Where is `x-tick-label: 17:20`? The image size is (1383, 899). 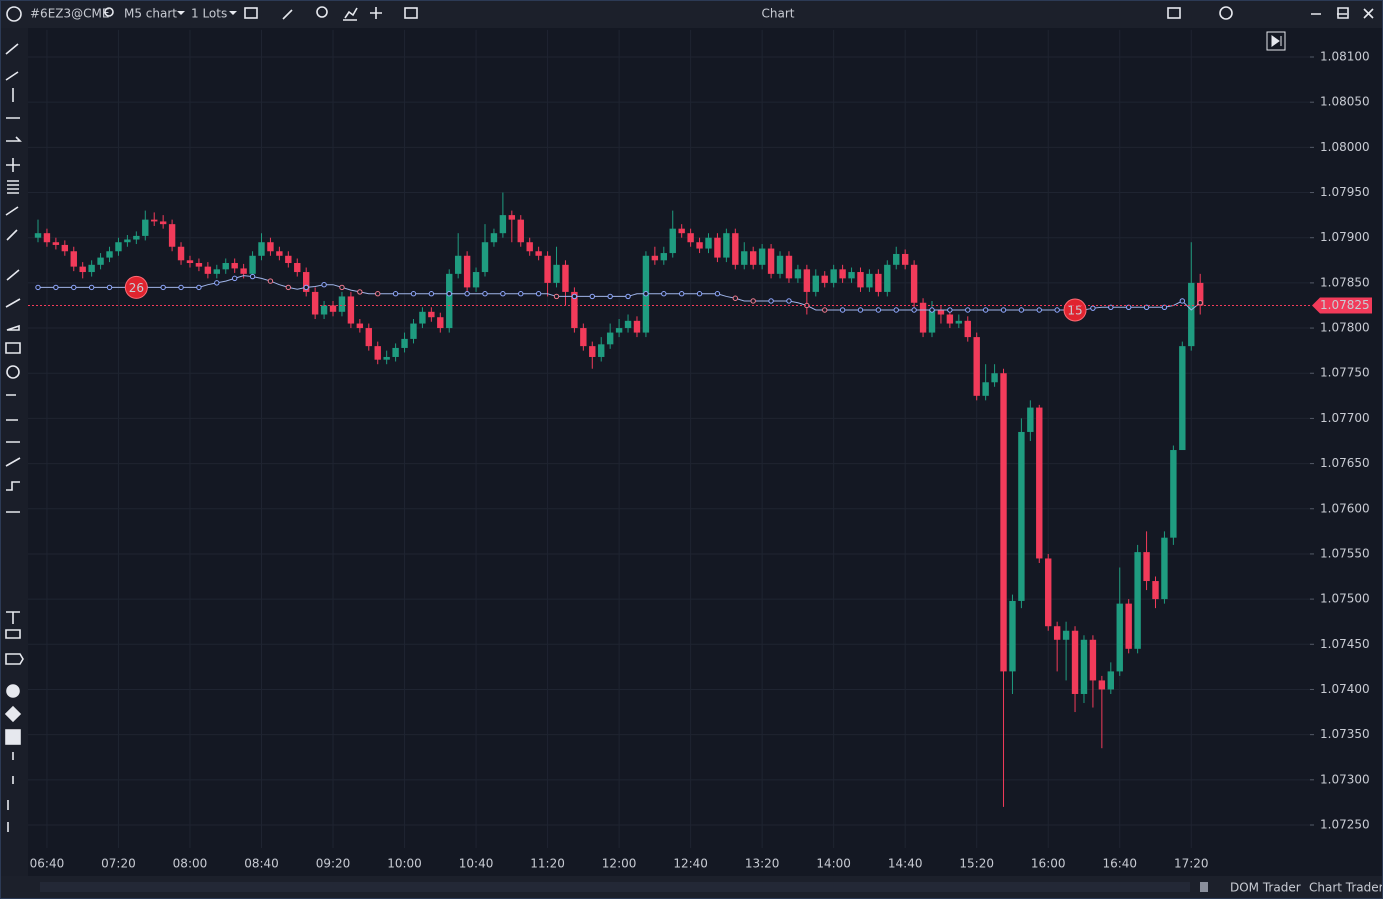
x-tick-label: 17:20 is located at coordinates (1191, 864).